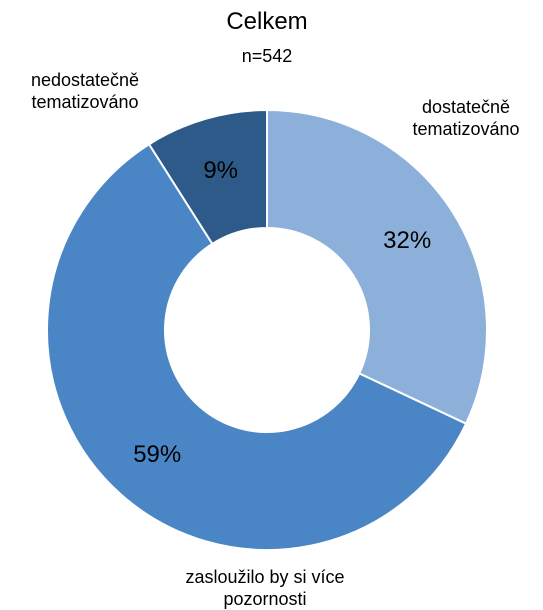  Describe the element at coordinates (466, 118) in the screenshot. I see `category-label: dostatečně tematizováno` at that location.